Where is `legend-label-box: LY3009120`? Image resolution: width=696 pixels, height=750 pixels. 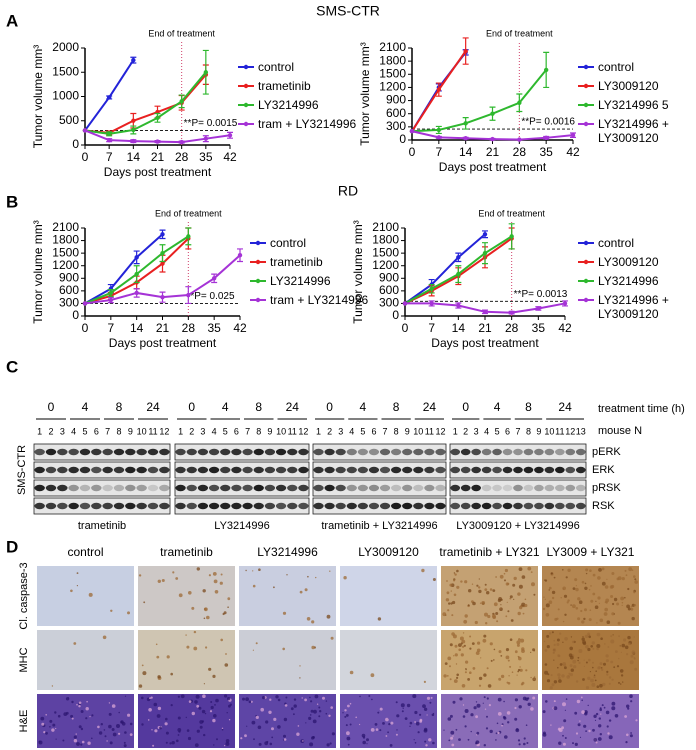
legend-label-box: LY3009120 is located at coordinates (628, 86).